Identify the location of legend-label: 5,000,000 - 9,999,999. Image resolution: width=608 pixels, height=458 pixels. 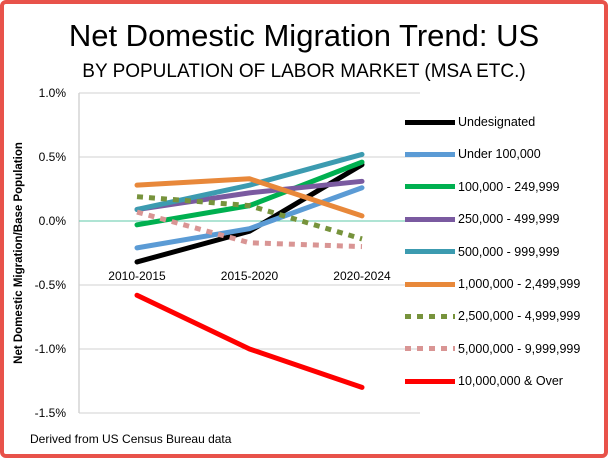
(519, 348).